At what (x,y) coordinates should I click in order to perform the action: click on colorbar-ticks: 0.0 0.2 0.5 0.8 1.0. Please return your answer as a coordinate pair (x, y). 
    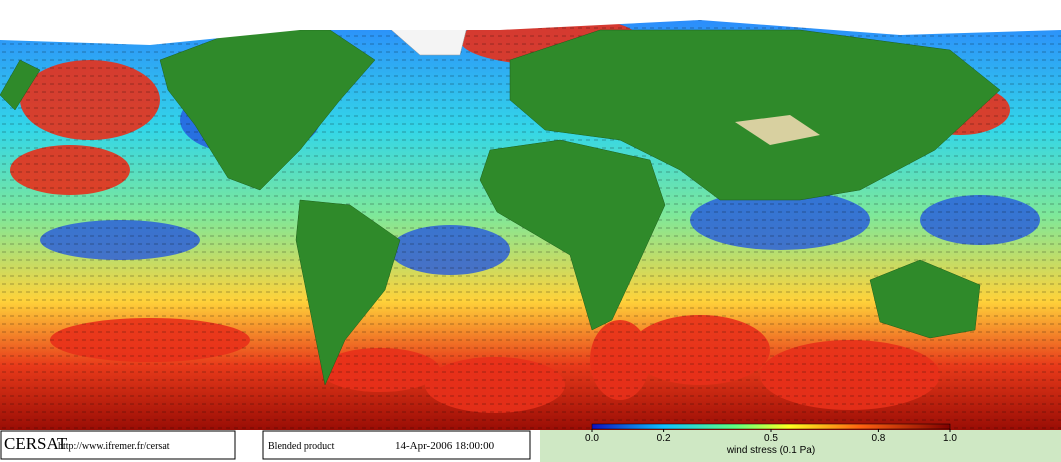
    Looking at the image, I should click on (771, 436).